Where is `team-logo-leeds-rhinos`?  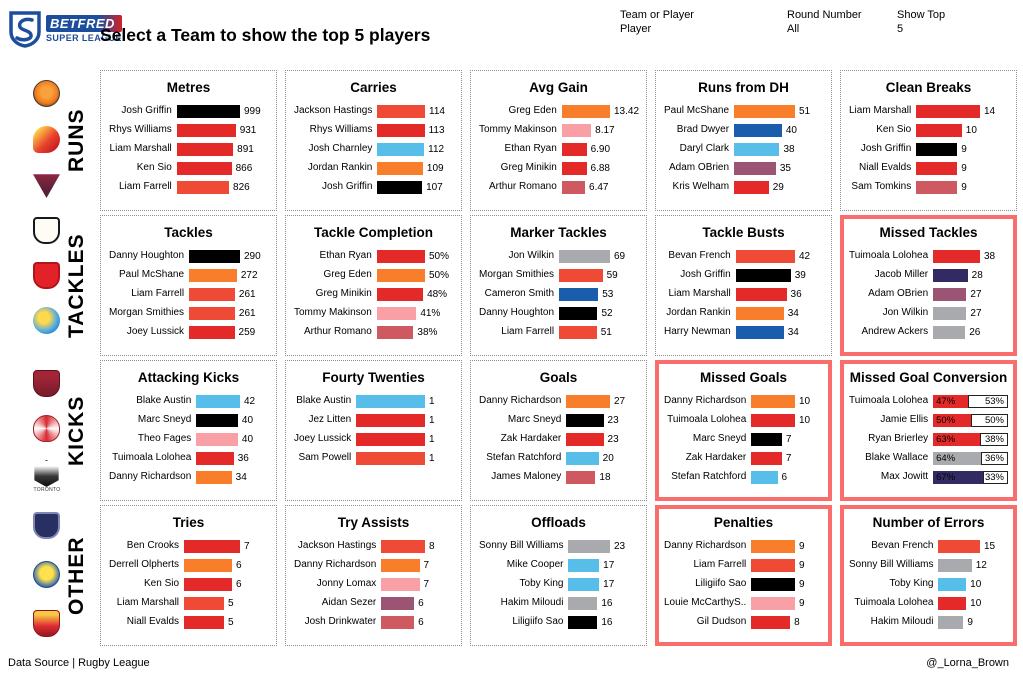 team-logo-leeds-rhinos is located at coordinates (46, 320).